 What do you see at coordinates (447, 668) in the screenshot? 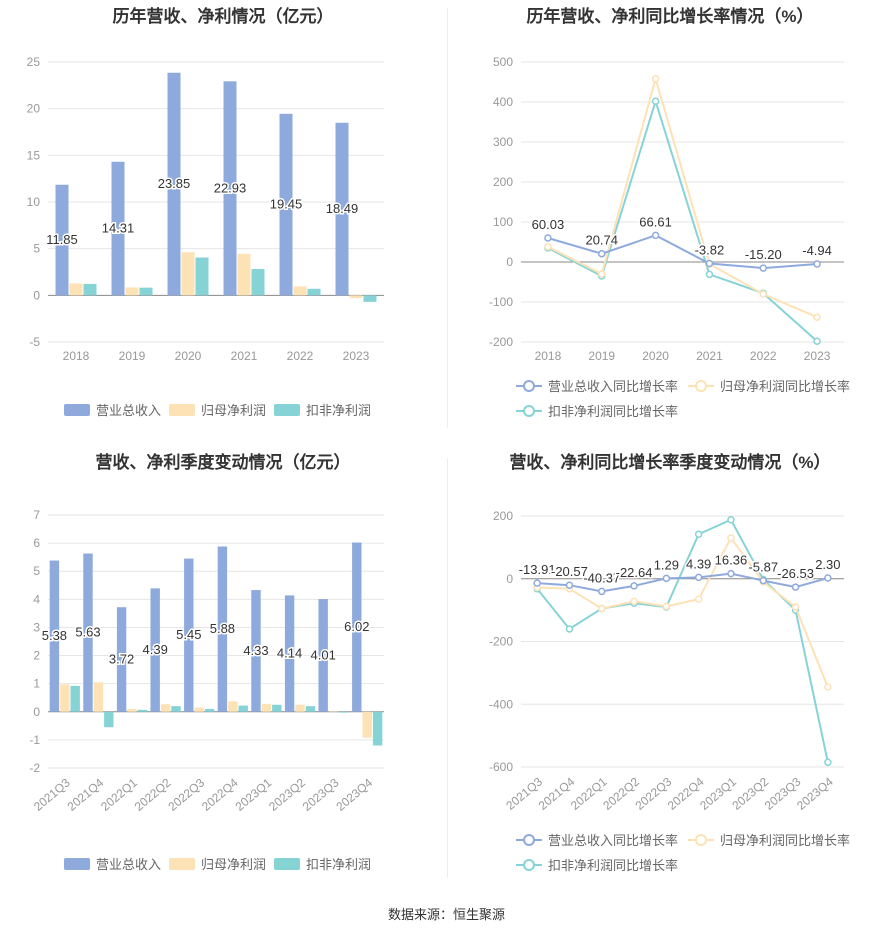
I see `panel-divider-bottom` at bounding box center [447, 668].